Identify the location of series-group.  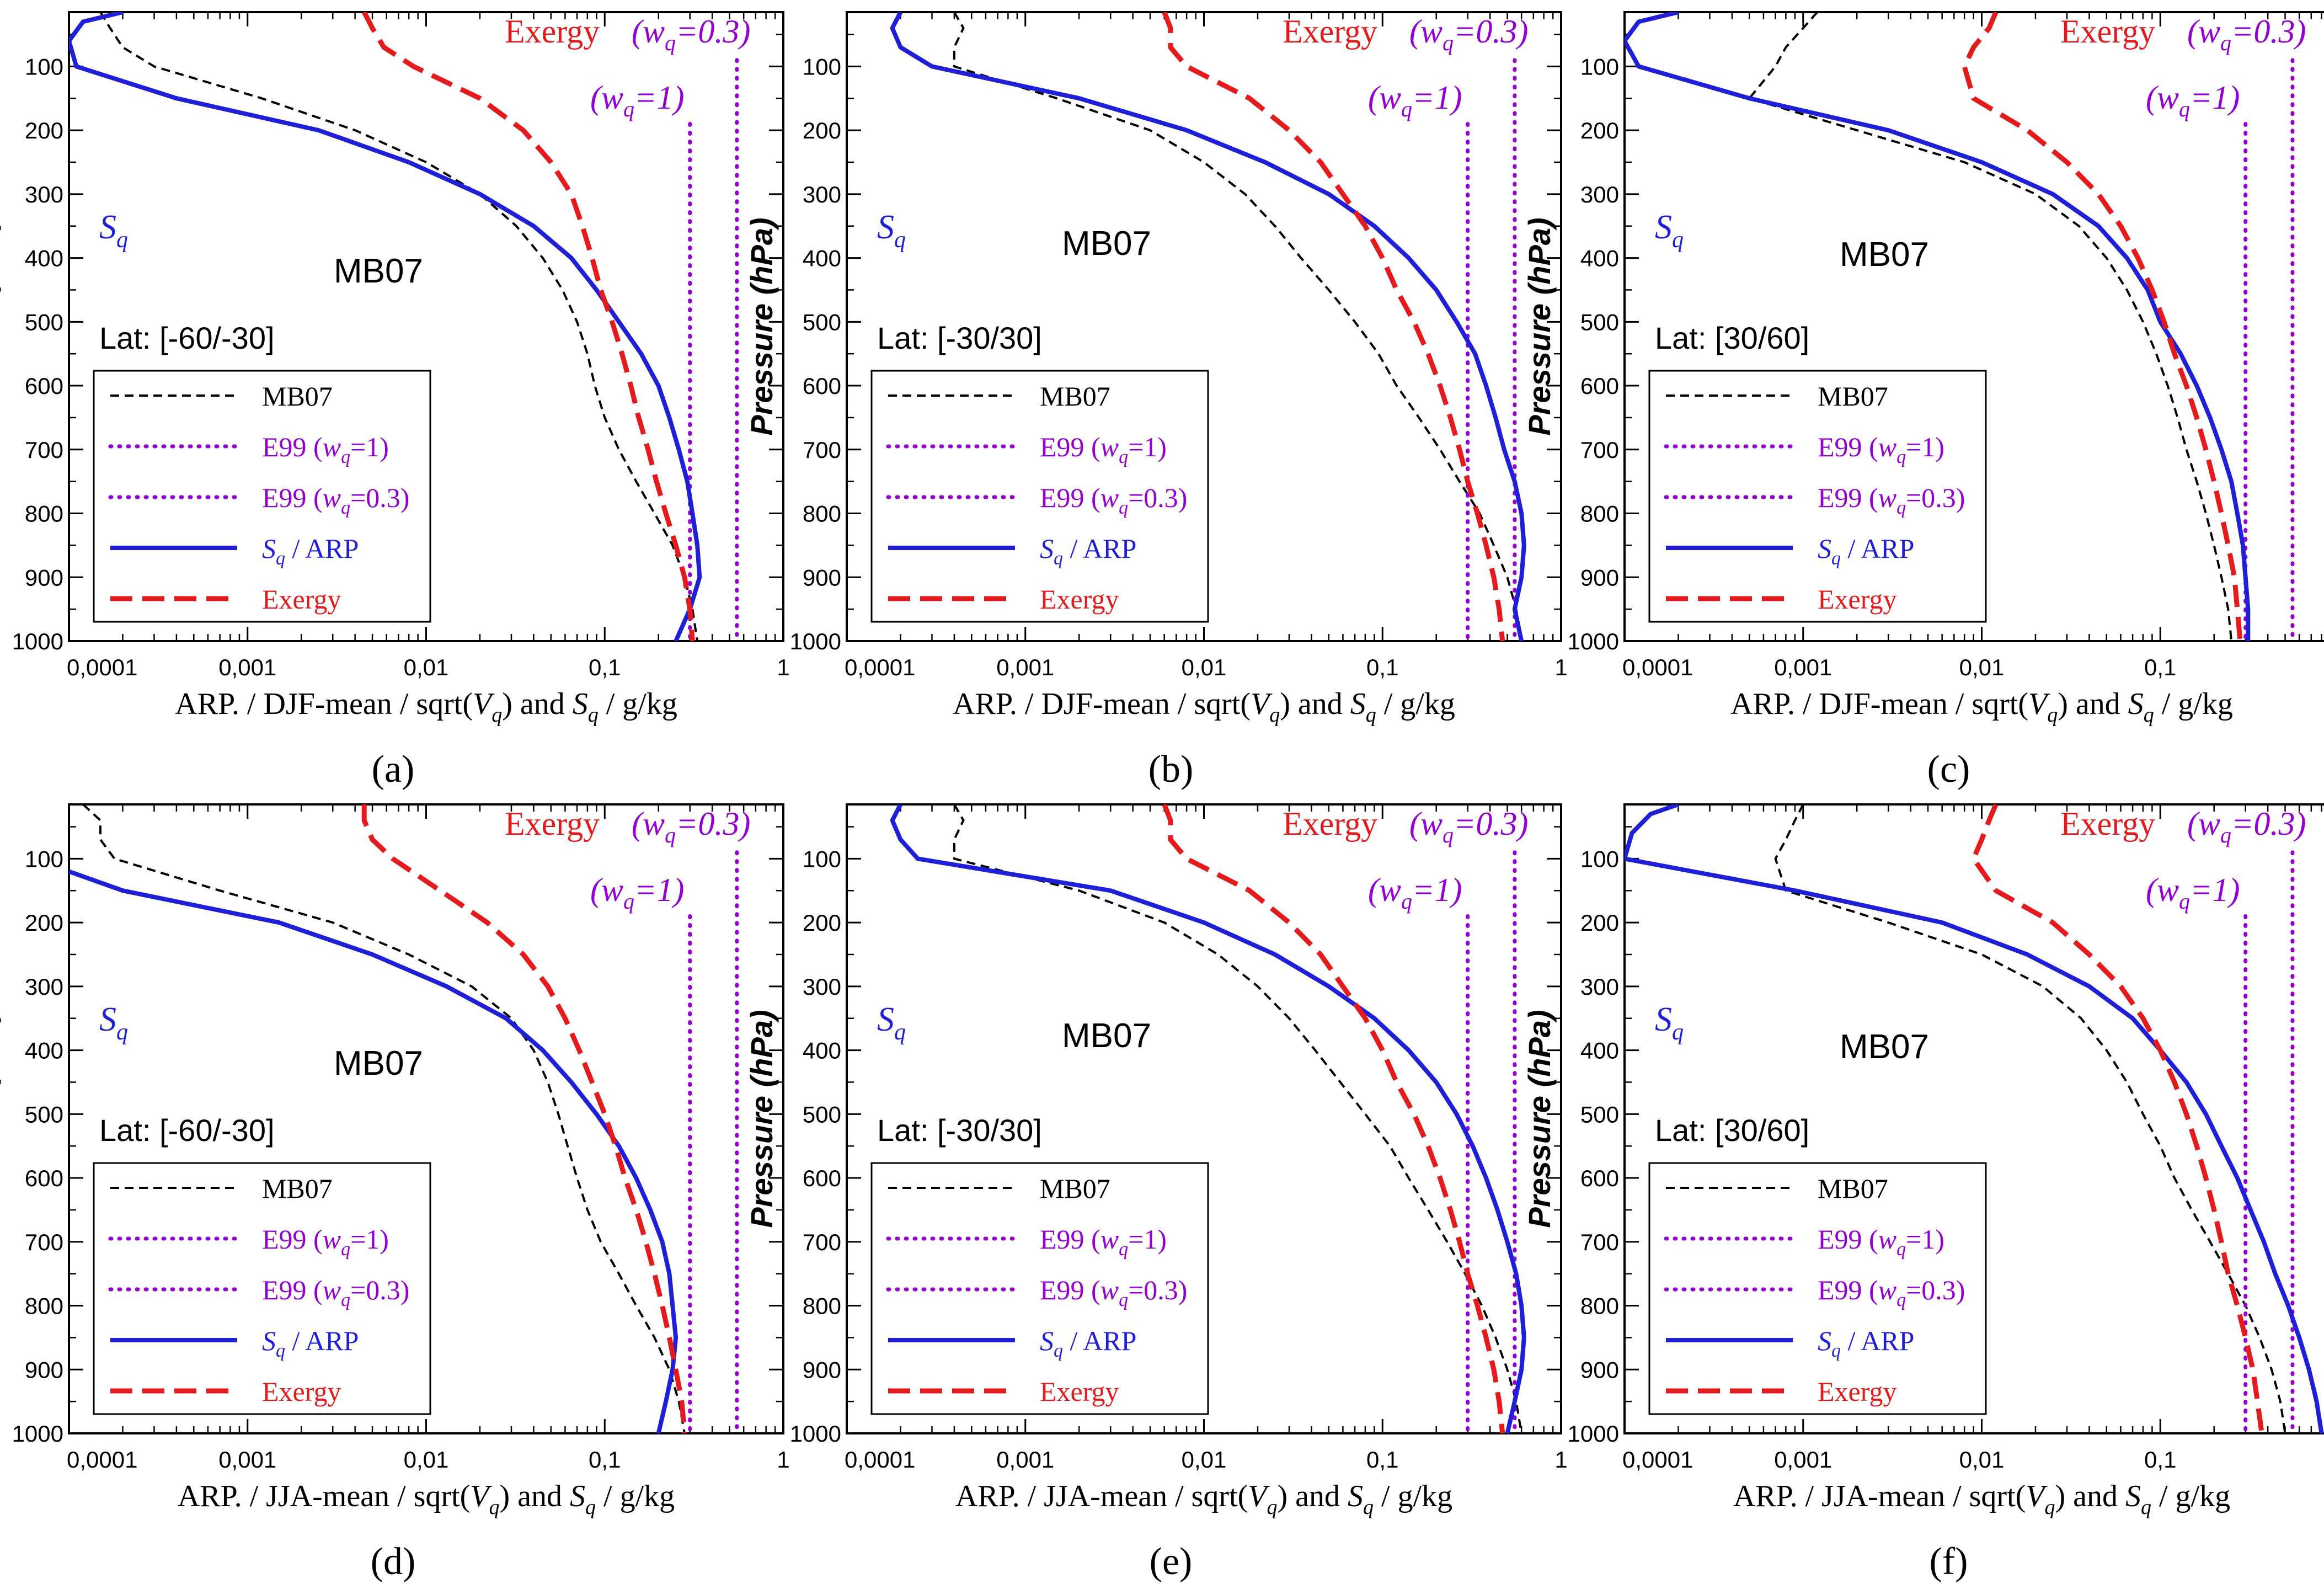
(1974, 1118).